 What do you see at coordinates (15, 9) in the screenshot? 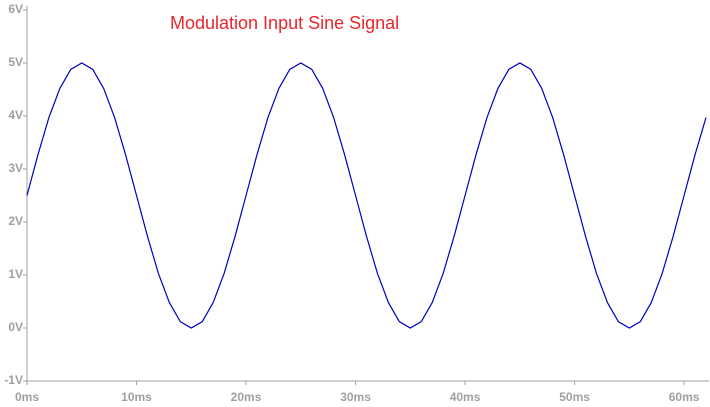
I see `y-tick-label: 6V` at bounding box center [15, 9].